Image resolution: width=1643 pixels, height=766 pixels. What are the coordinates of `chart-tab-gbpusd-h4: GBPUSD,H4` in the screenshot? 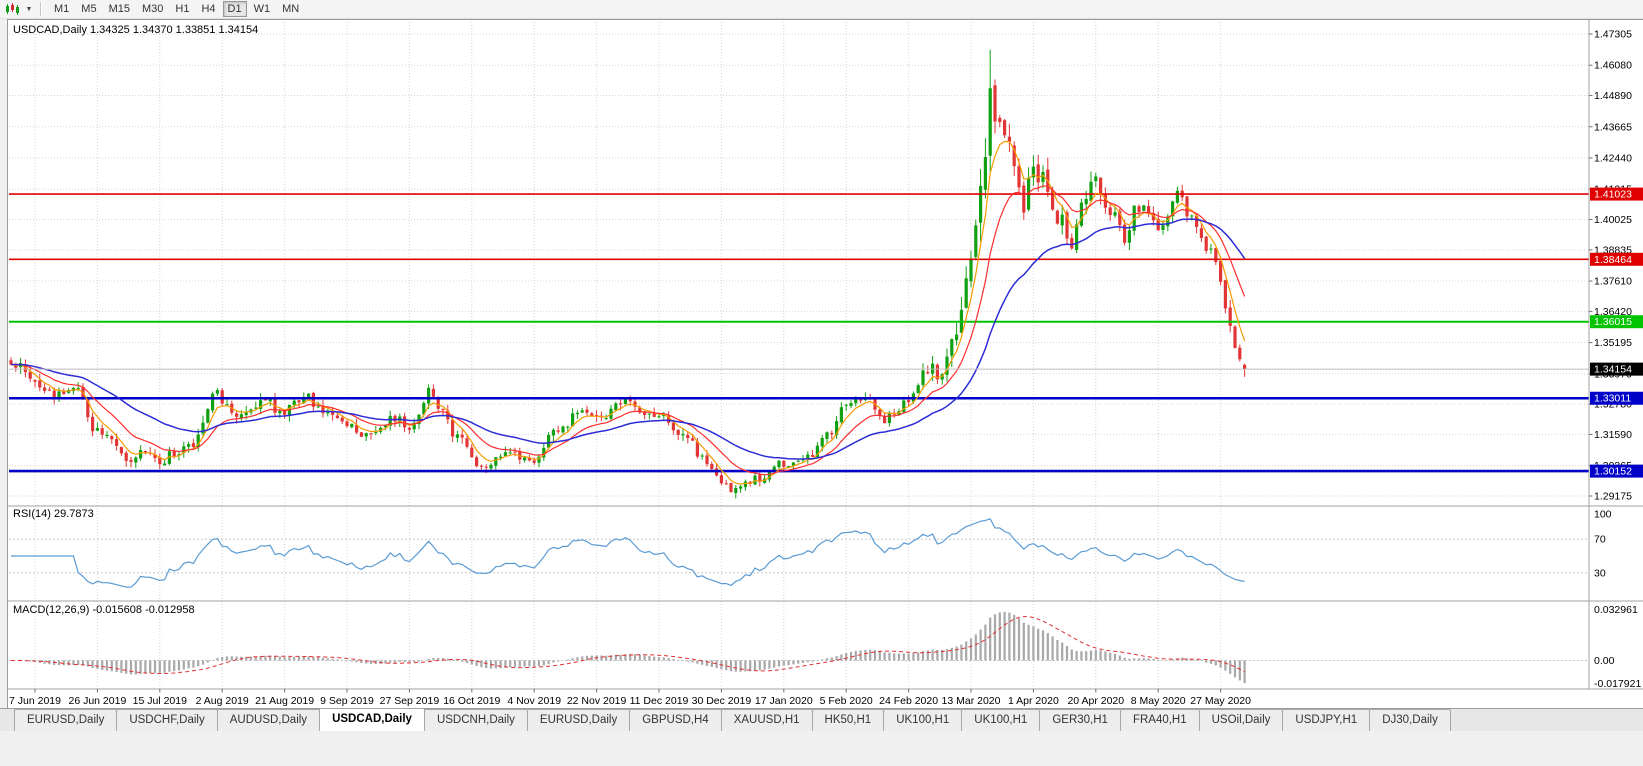 It's located at (675, 720).